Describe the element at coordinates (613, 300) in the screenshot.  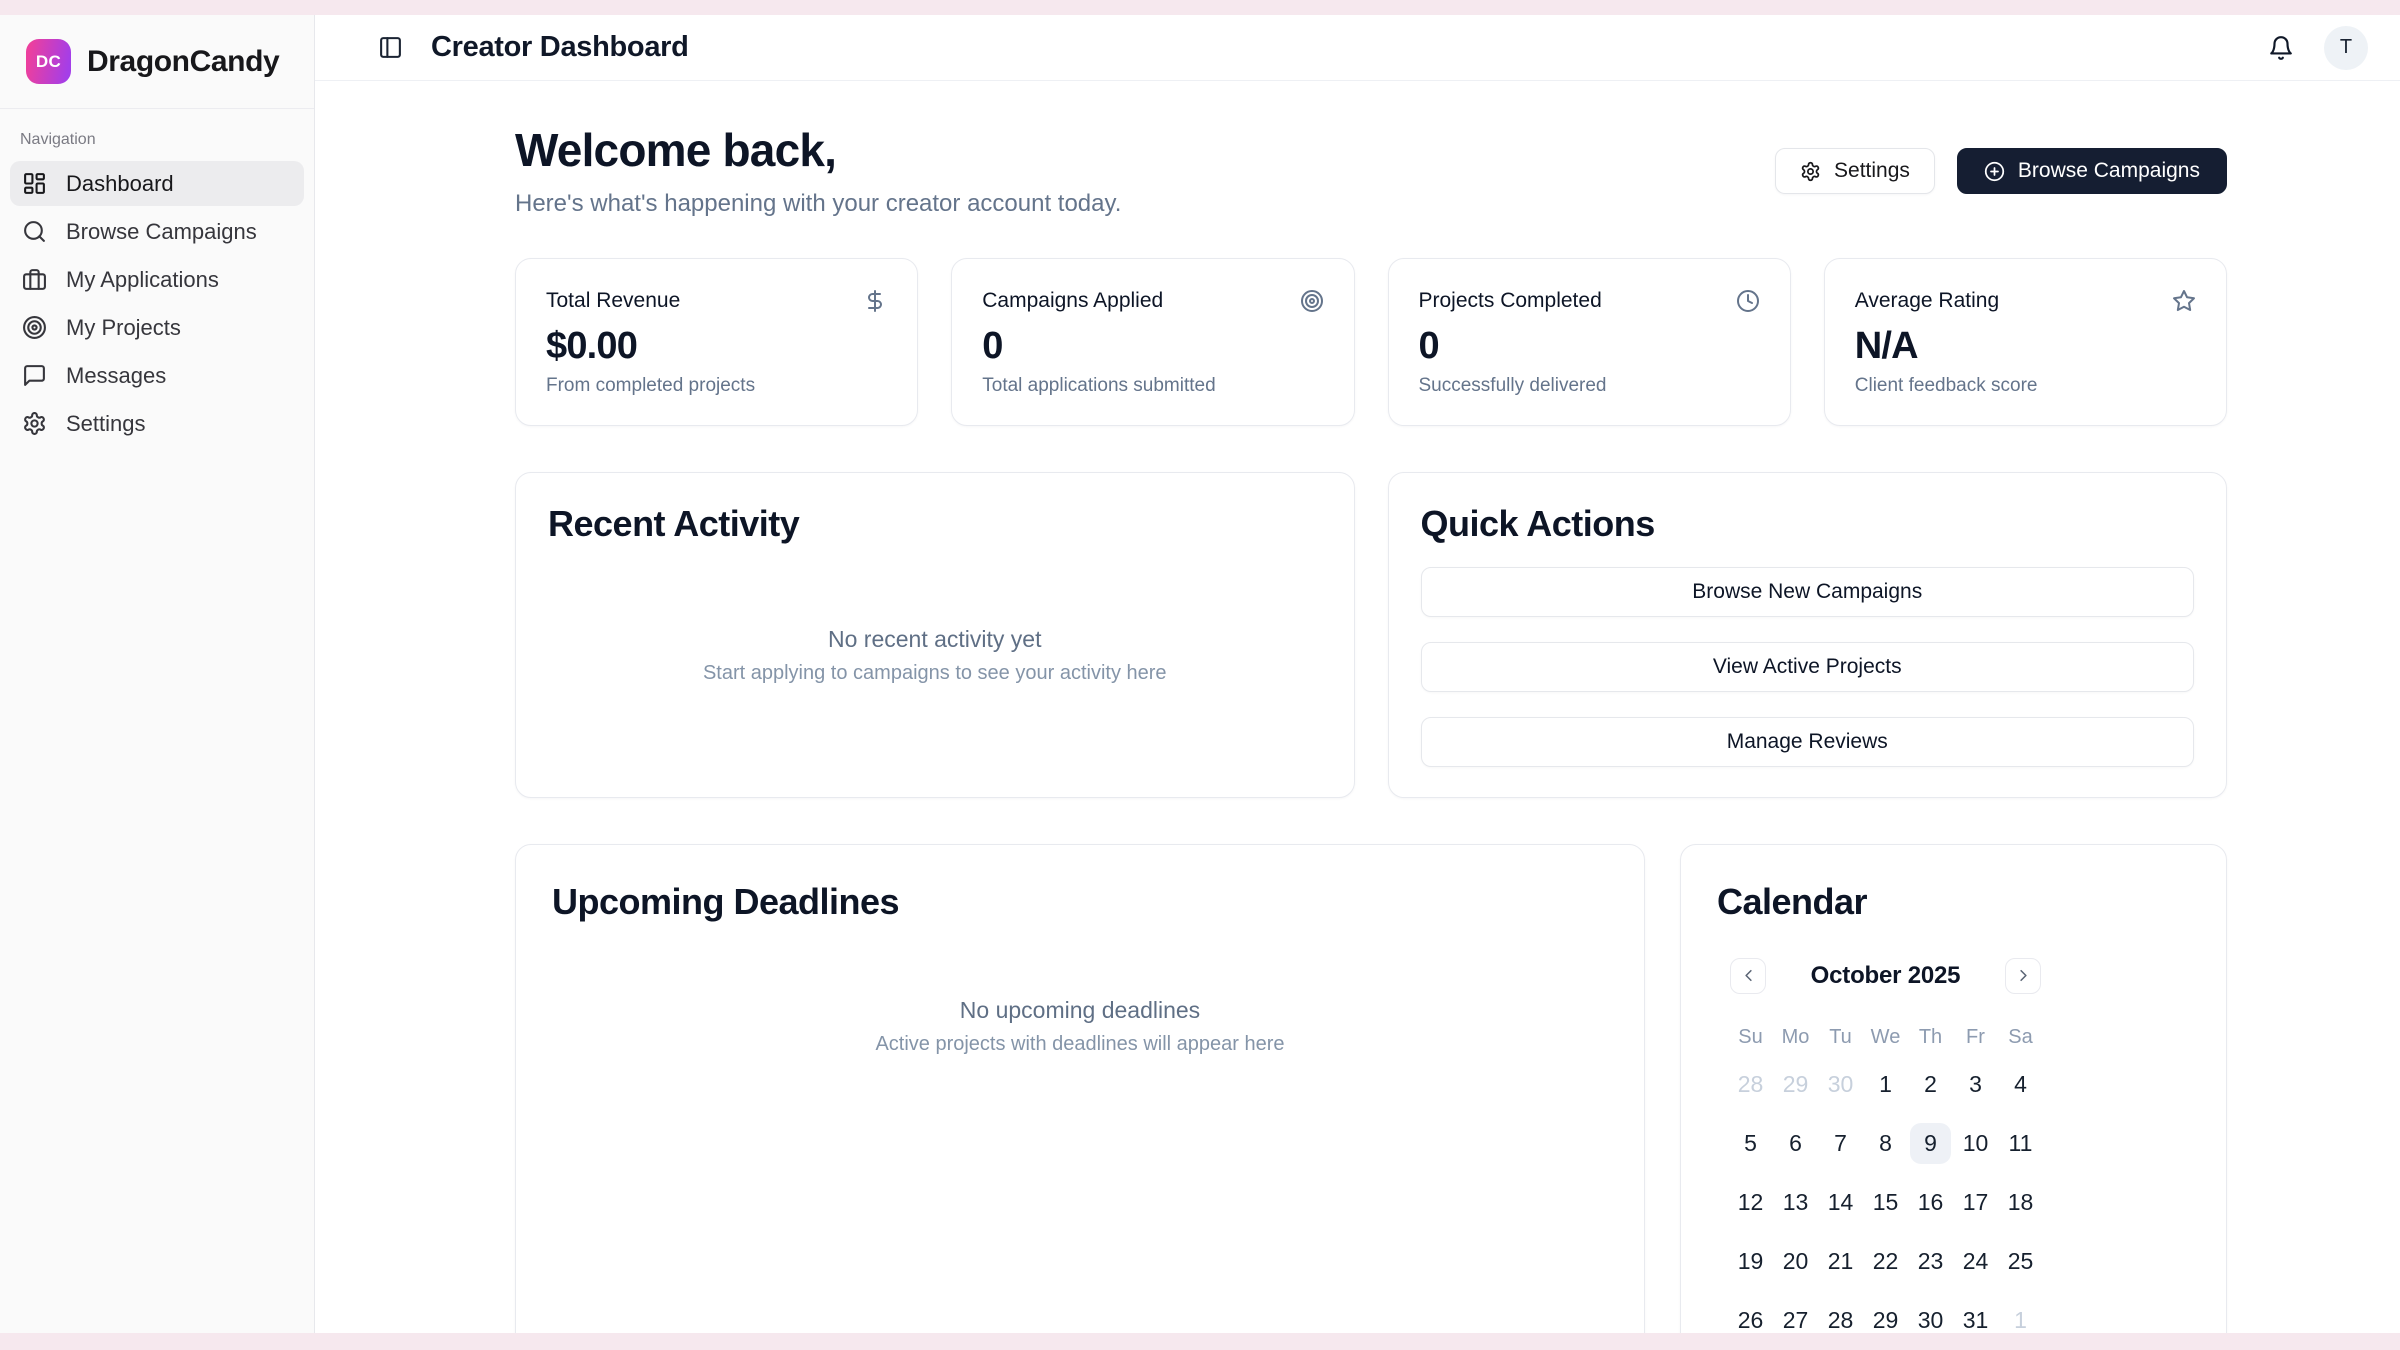
I see `stat-title: Total Revenue` at that location.